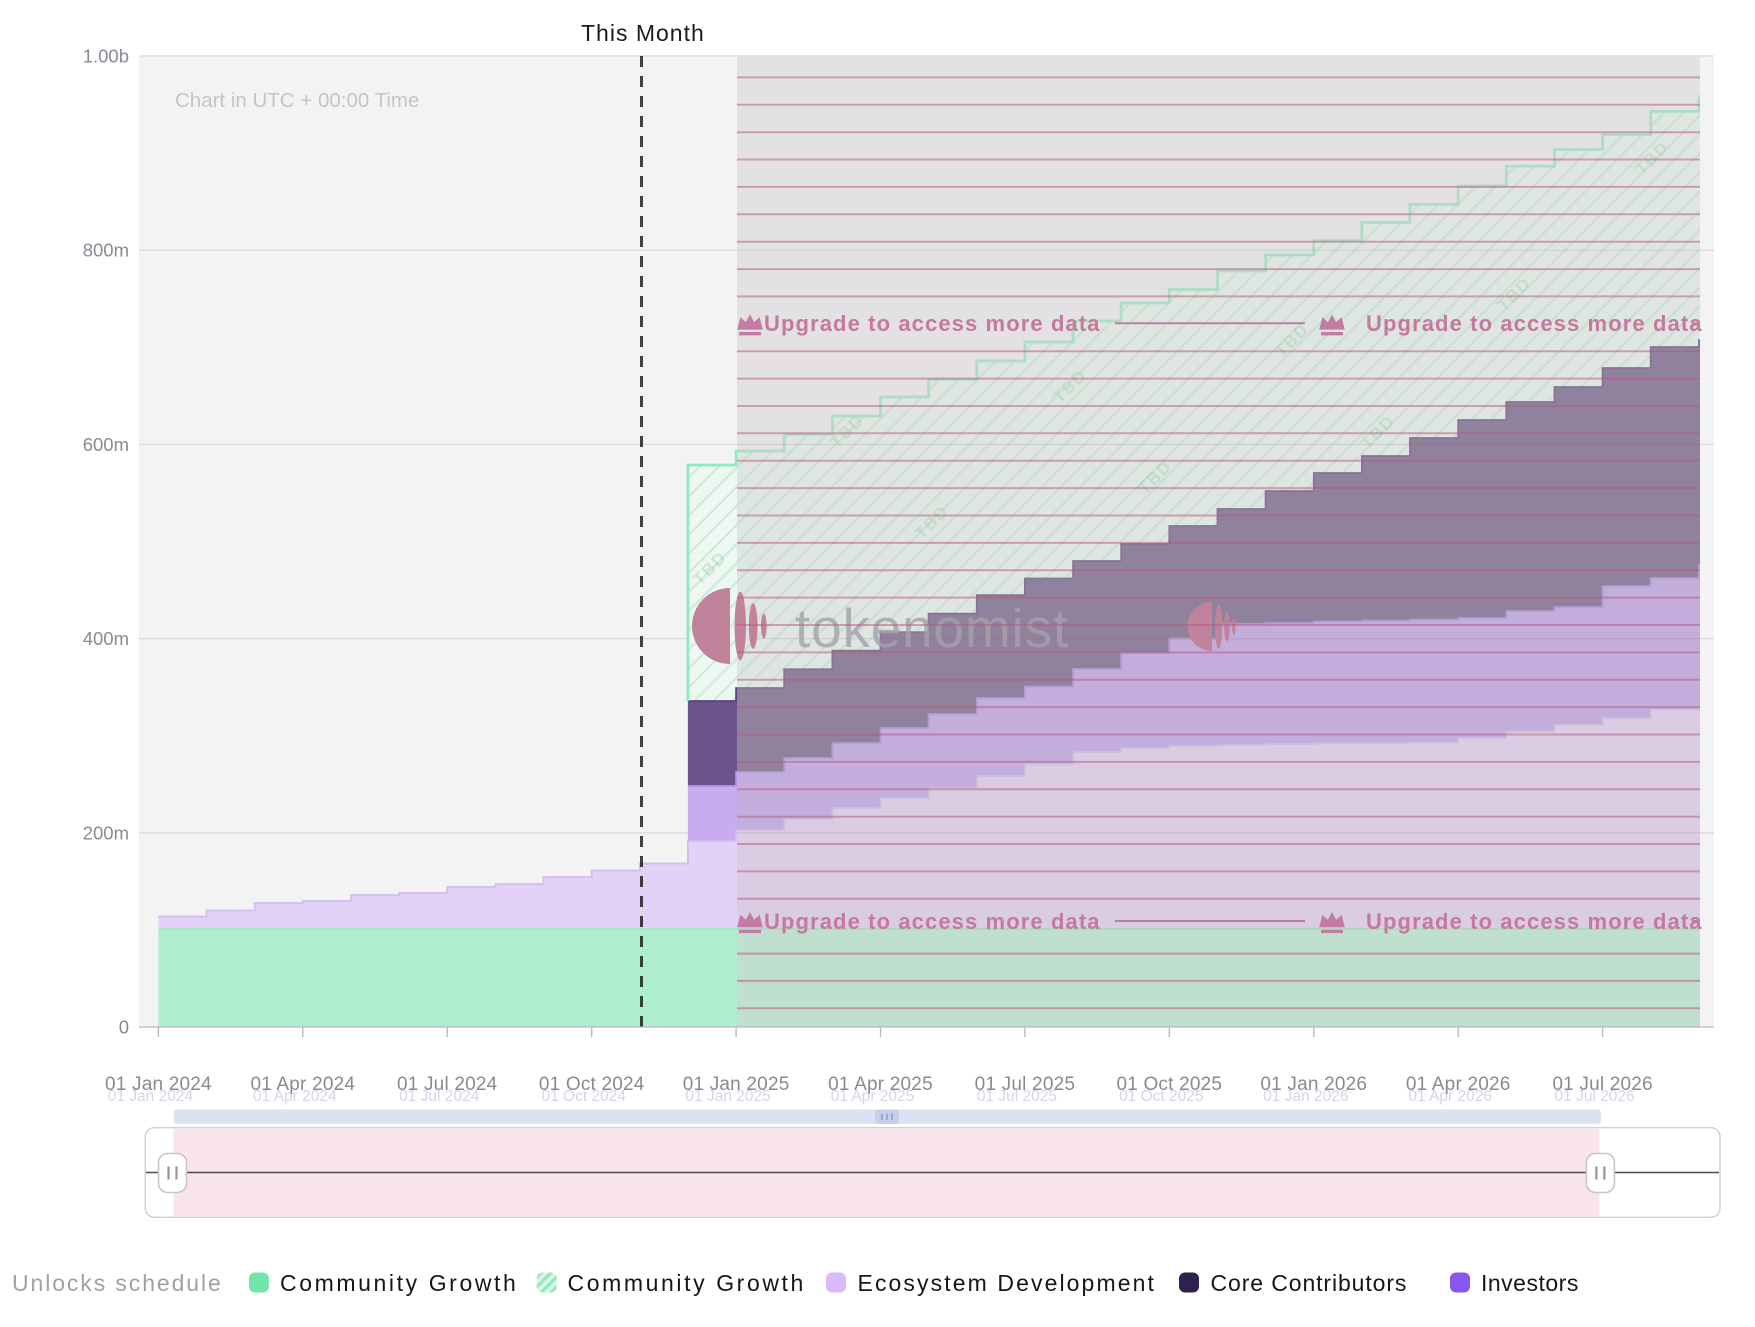 The image size is (1755, 1327). I want to click on svg-text: 200m, so click(106, 832).